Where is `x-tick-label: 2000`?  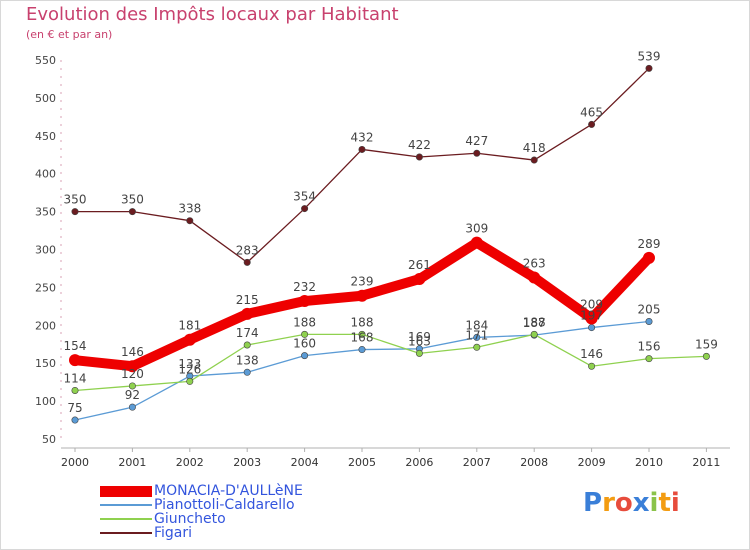 x-tick-label: 2000 is located at coordinates (75, 462).